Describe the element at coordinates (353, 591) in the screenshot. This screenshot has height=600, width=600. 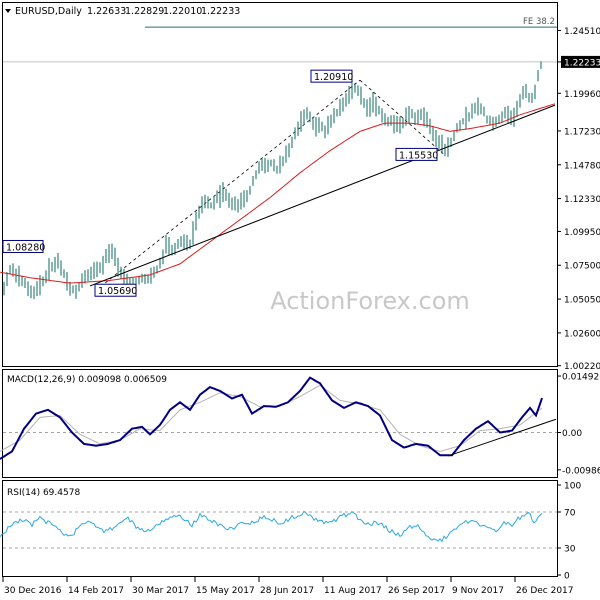
I see `time-tick-label: 11 Aug 2017` at that location.